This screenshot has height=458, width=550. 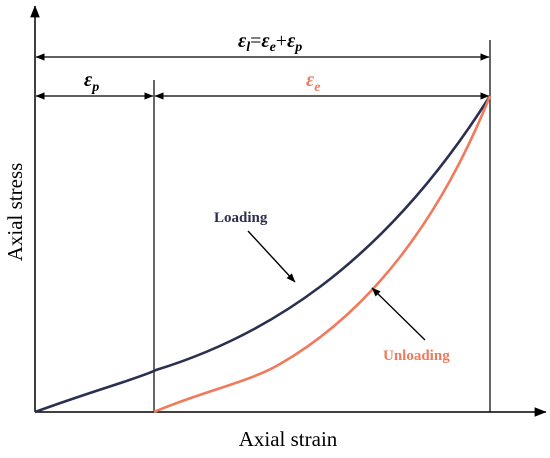 What do you see at coordinates (270, 42) in the screenshot?
I see `total-strain-equation: εl=εe+εp` at bounding box center [270, 42].